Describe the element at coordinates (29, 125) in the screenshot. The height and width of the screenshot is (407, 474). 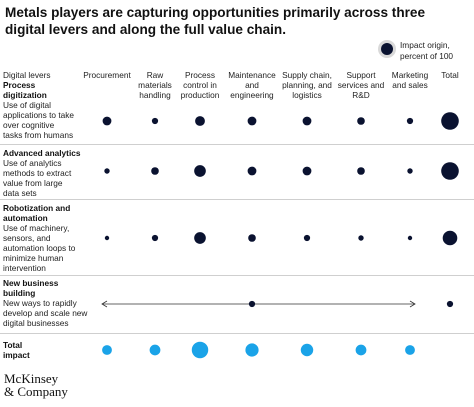
I see `row-desc-line: over cognitive` at that location.